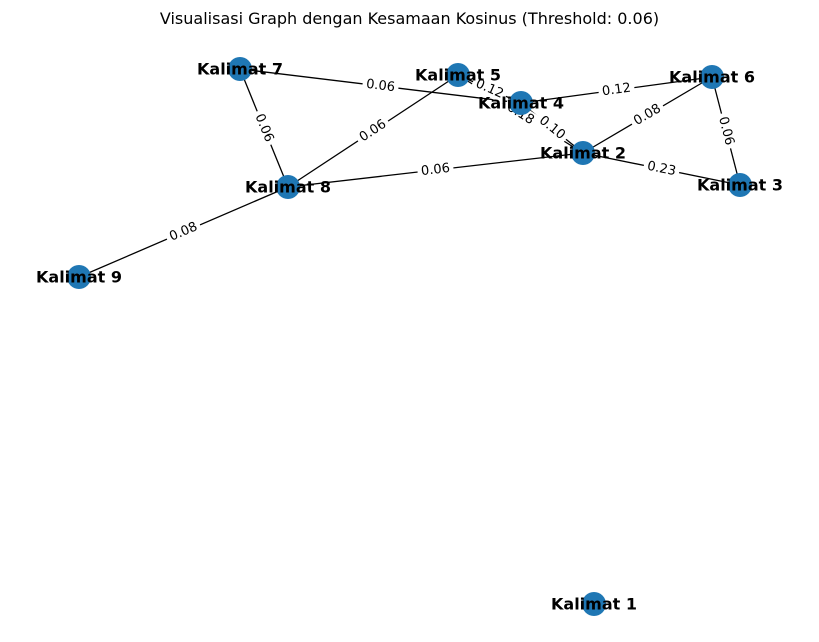 Image resolution: width=819 pixels, height=642 pixels. I want to click on node-k4, so click(521, 103).